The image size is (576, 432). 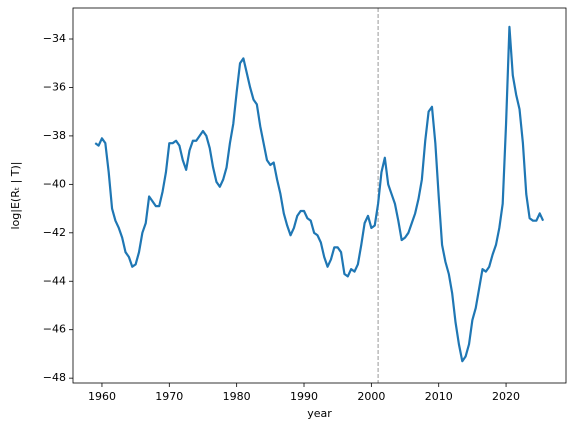 What do you see at coordinates (304, 396) in the screenshot?
I see `x-tick-label: 1990` at bounding box center [304, 396].